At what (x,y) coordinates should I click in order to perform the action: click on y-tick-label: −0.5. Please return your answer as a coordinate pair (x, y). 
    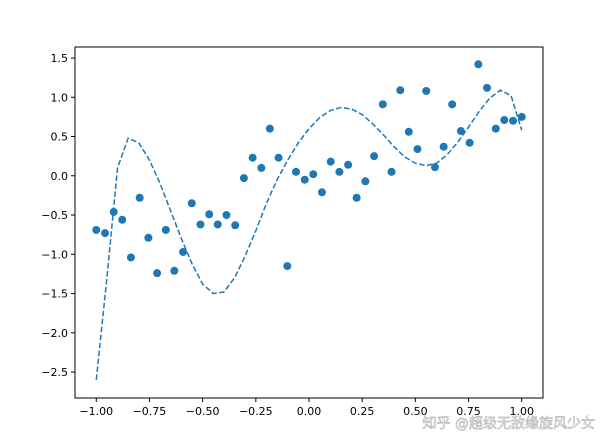
    Looking at the image, I should click on (54, 215).